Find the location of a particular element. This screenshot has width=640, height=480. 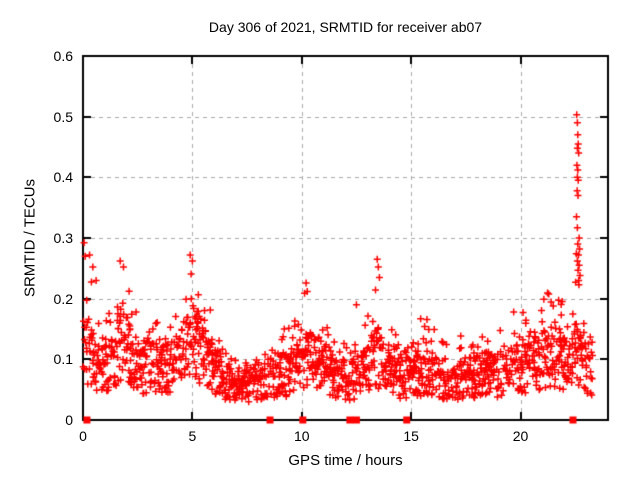

y-tick-label: 0.2 is located at coordinates (63, 298).